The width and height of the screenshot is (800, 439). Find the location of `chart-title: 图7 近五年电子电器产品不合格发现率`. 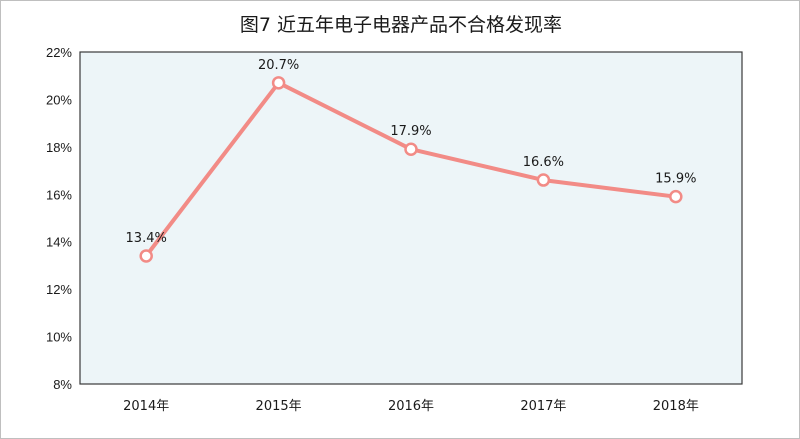

chart-title: 图7 近五年电子电器产品不合格发现率 is located at coordinates (401, 25).